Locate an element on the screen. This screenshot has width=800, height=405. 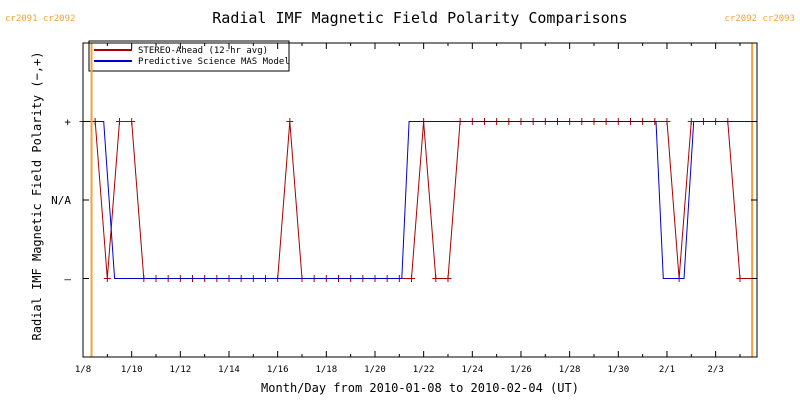
x-tick-label: 2/3 is located at coordinates (716, 370).